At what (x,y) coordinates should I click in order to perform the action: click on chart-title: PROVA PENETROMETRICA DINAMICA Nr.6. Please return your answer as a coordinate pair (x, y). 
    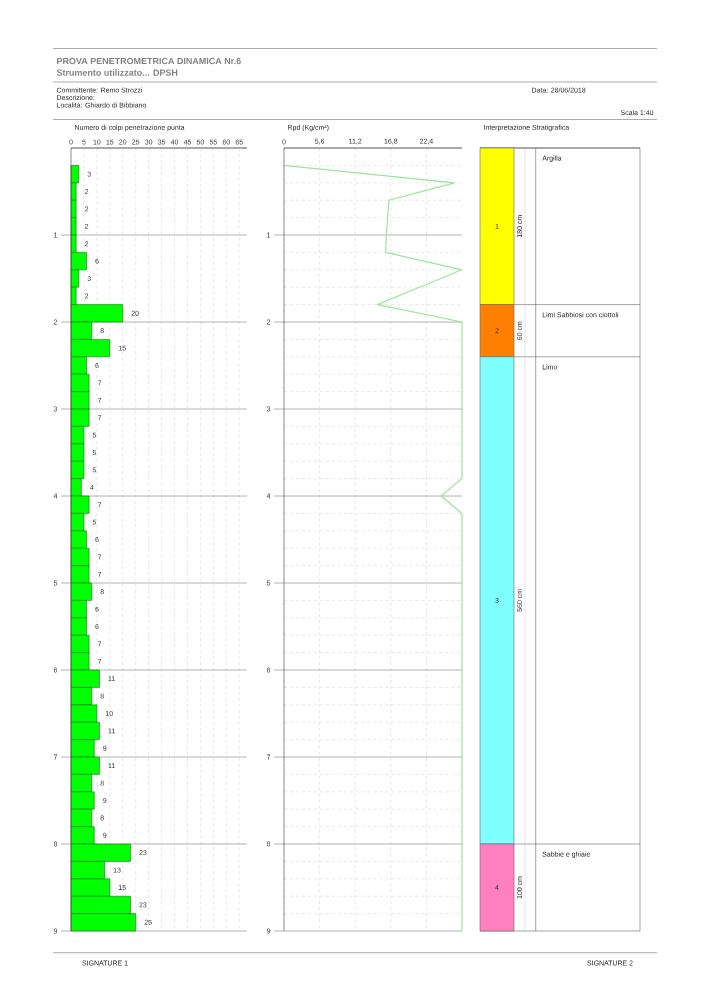
    Looking at the image, I should click on (149, 61).